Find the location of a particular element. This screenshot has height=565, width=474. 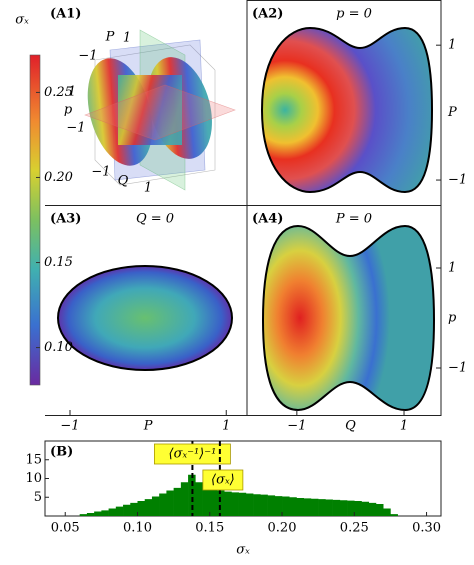

y-axis-label: P is located at coordinates (452, 112).